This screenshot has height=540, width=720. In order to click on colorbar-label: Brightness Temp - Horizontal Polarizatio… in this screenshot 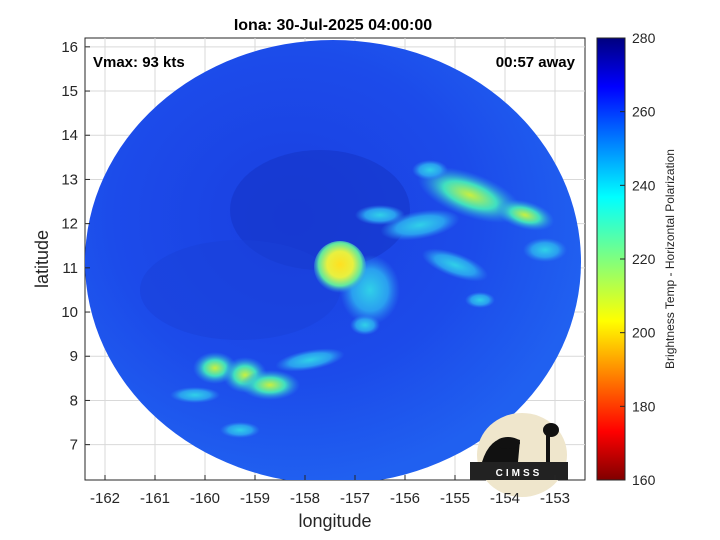, I will do `click(670, 259)`.